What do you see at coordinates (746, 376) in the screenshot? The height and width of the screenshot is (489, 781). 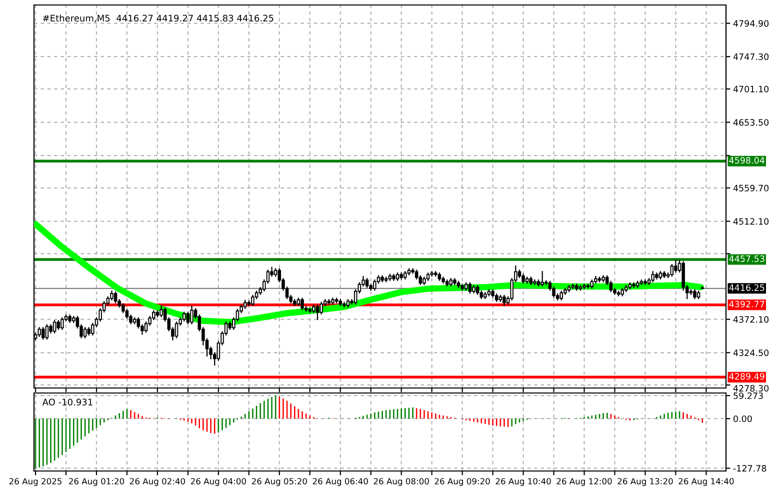 I see `ref-line-label: 4289.49` at bounding box center [746, 376].